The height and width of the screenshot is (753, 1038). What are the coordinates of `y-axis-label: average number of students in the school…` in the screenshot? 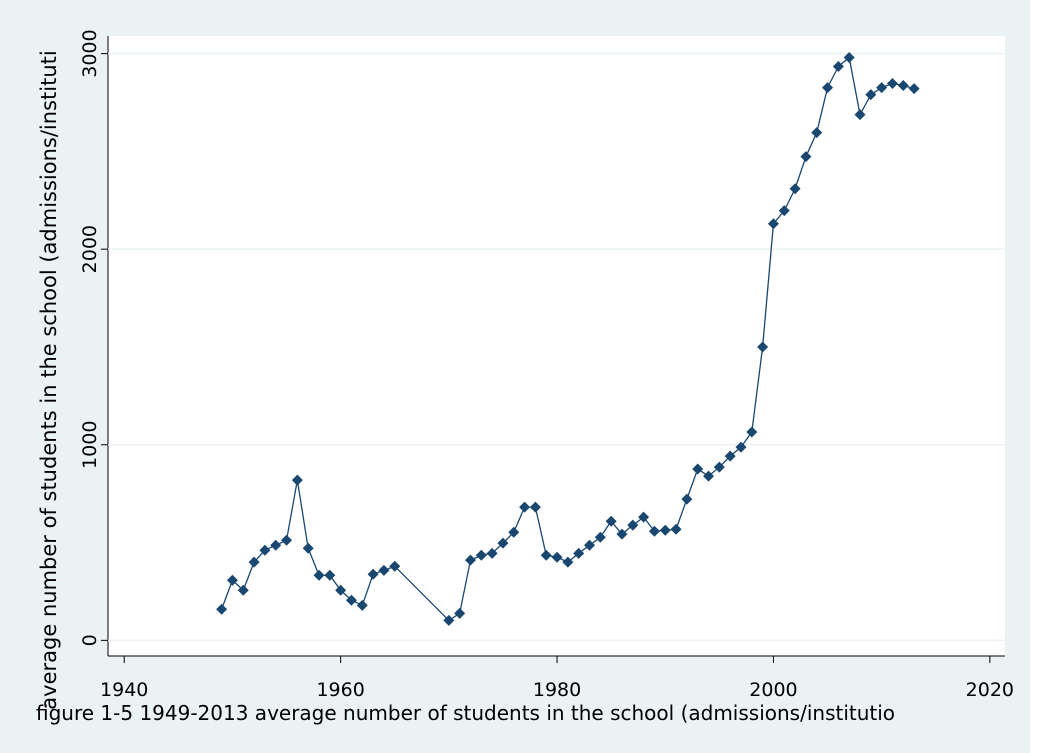 It's located at (49, 379).